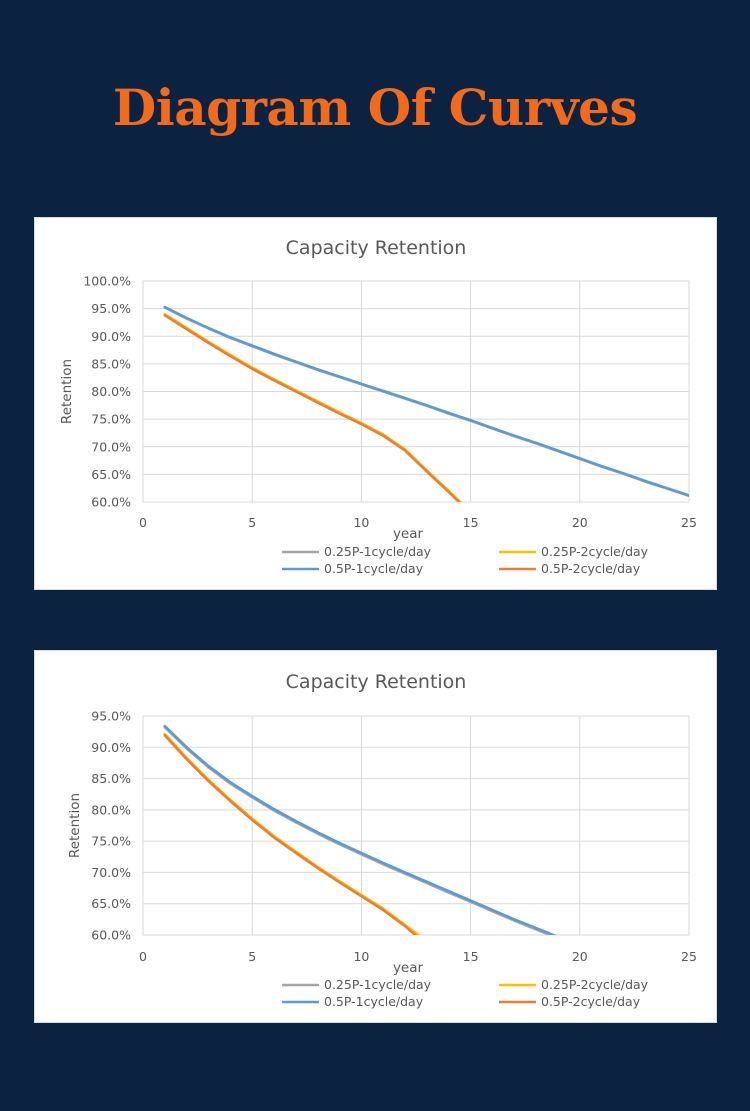  What do you see at coordinates (111, 872) in the screenshot?
I see `chart-2-y-tick-label: 70.0%` at bounding box center [111, 872].